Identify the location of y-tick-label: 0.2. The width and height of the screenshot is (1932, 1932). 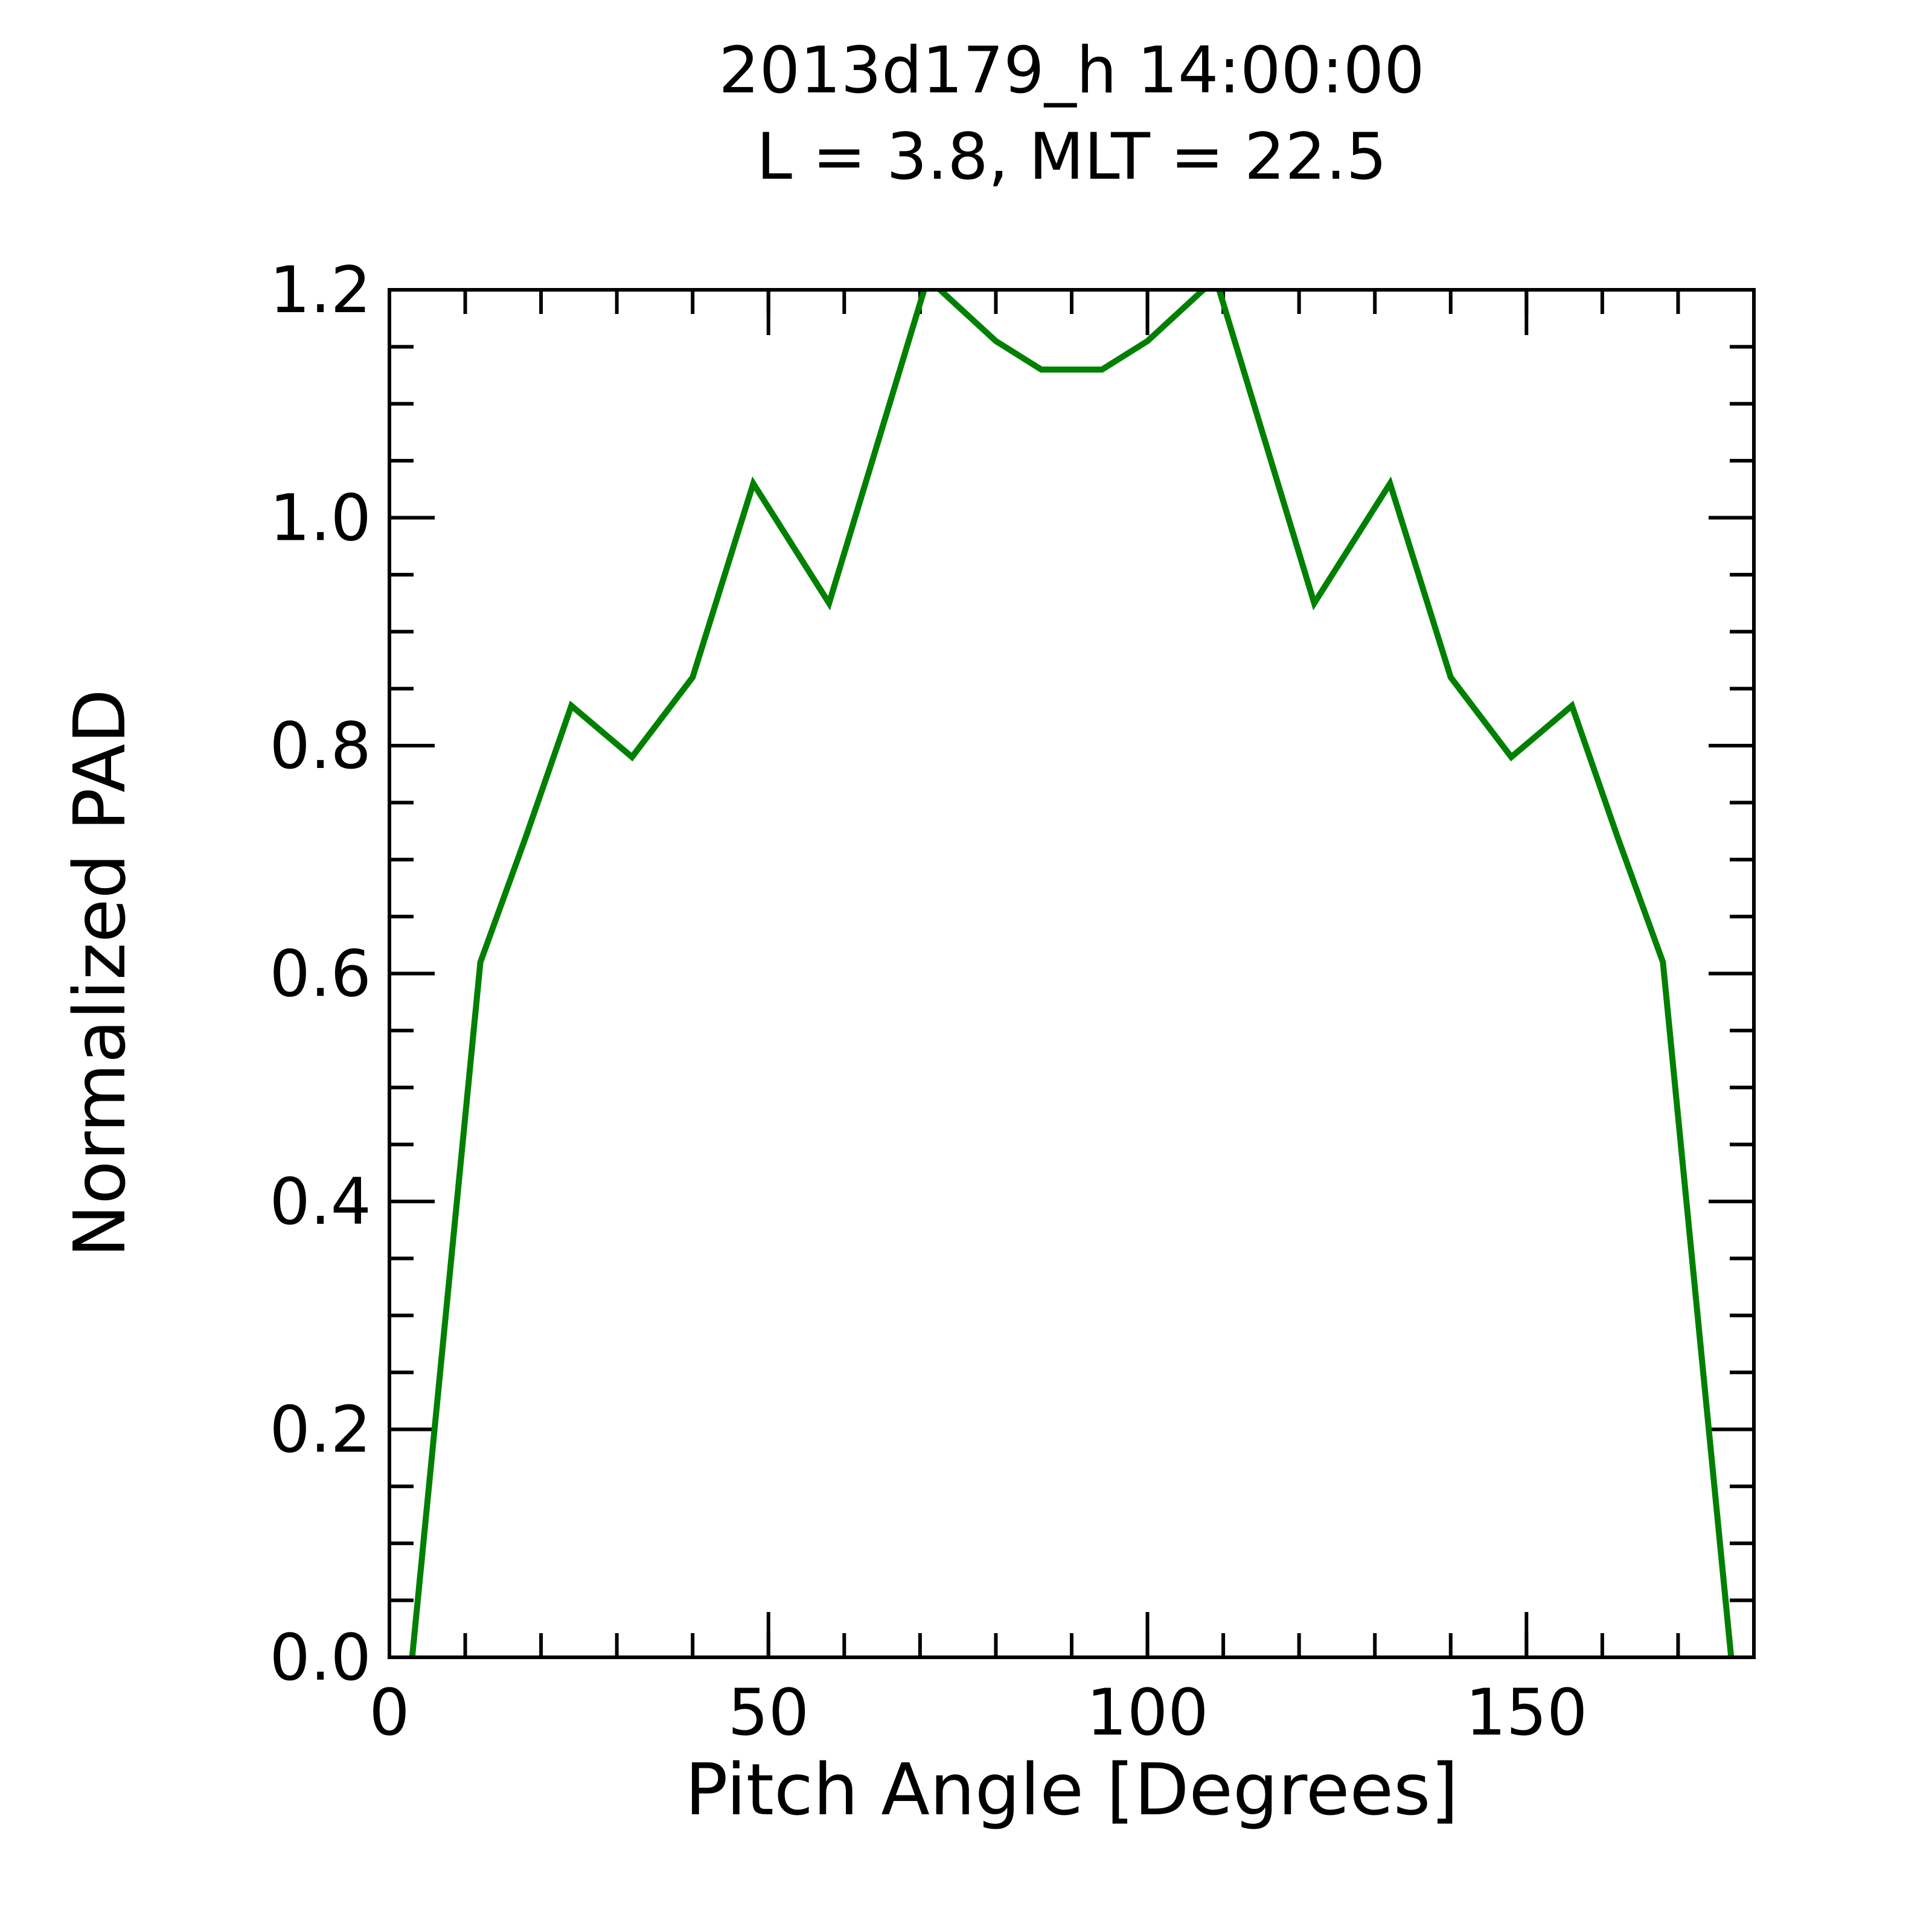
(320, 1430).